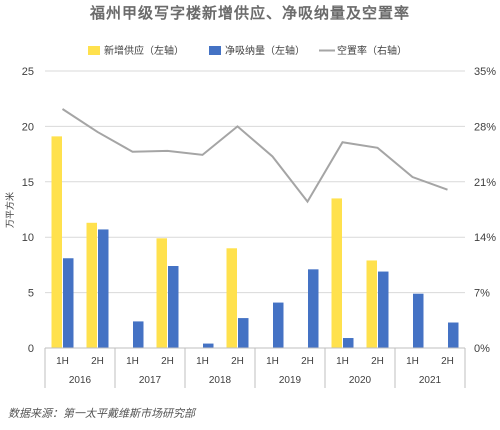  Describe the element at coordinates (360, 380) in the screenshot. I see `year-label: 2020` at that location.